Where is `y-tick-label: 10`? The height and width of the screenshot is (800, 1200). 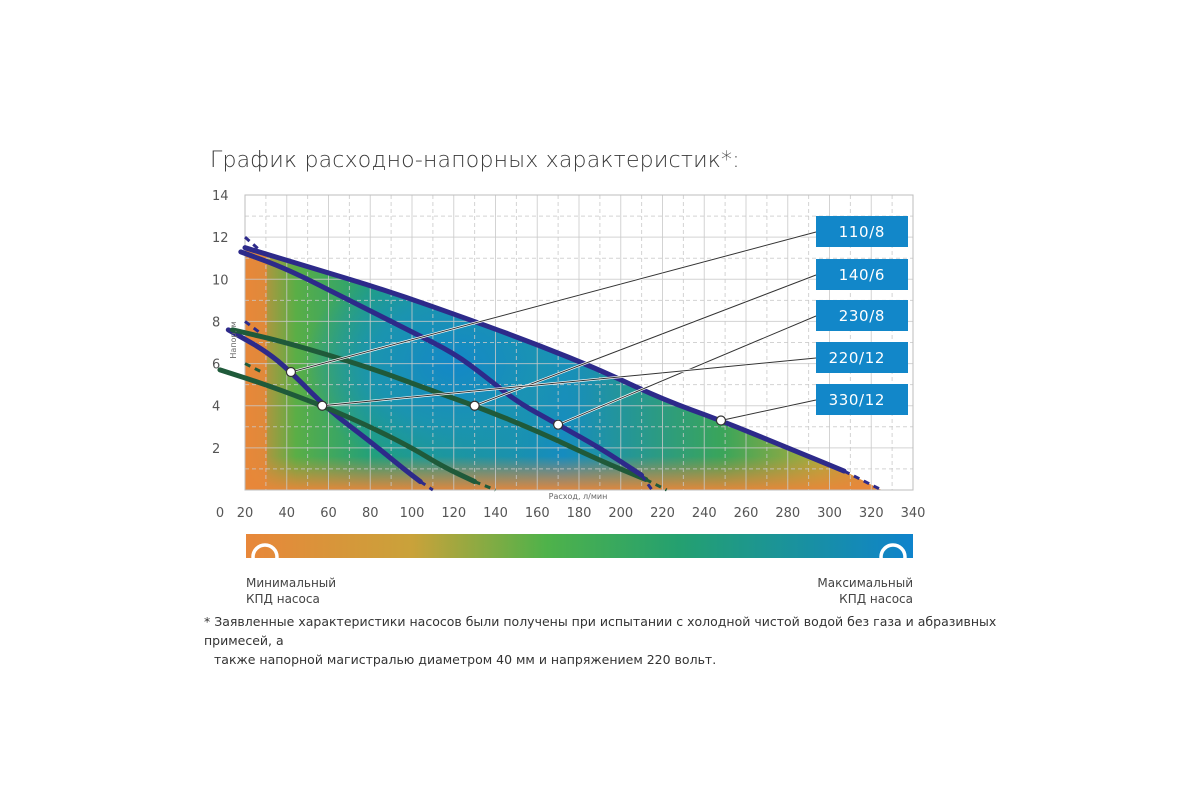
y-tick-label: 10 is located at coordinates (220, 280).